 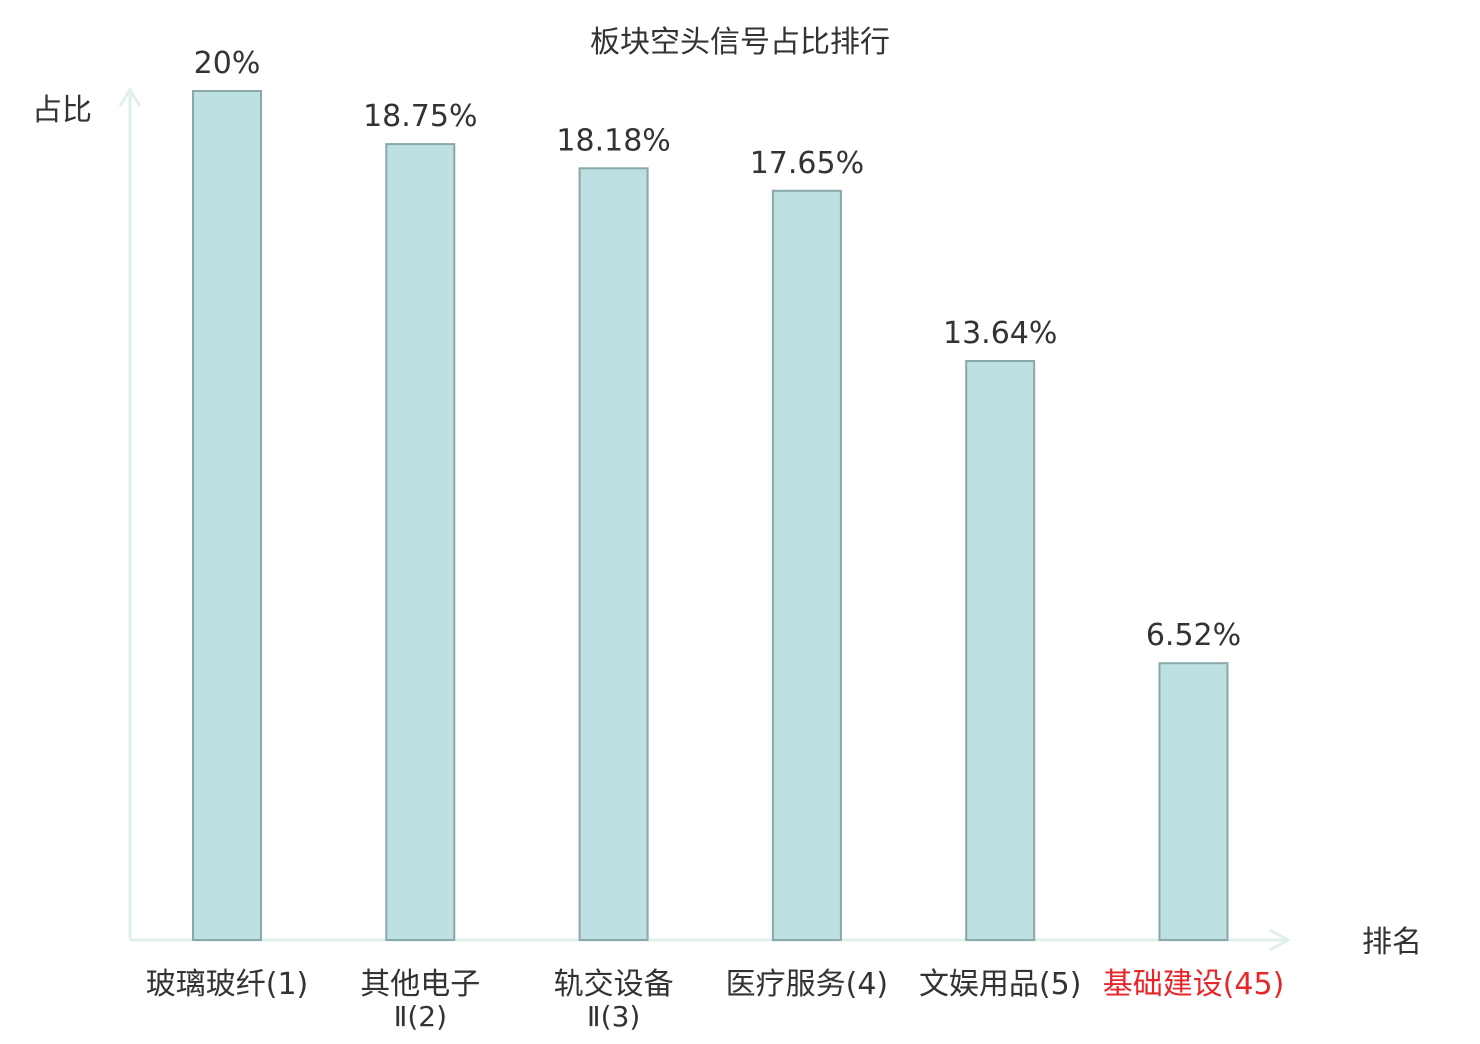 I want to click on value-label: 13.64%, so click(x=1000, y=333).